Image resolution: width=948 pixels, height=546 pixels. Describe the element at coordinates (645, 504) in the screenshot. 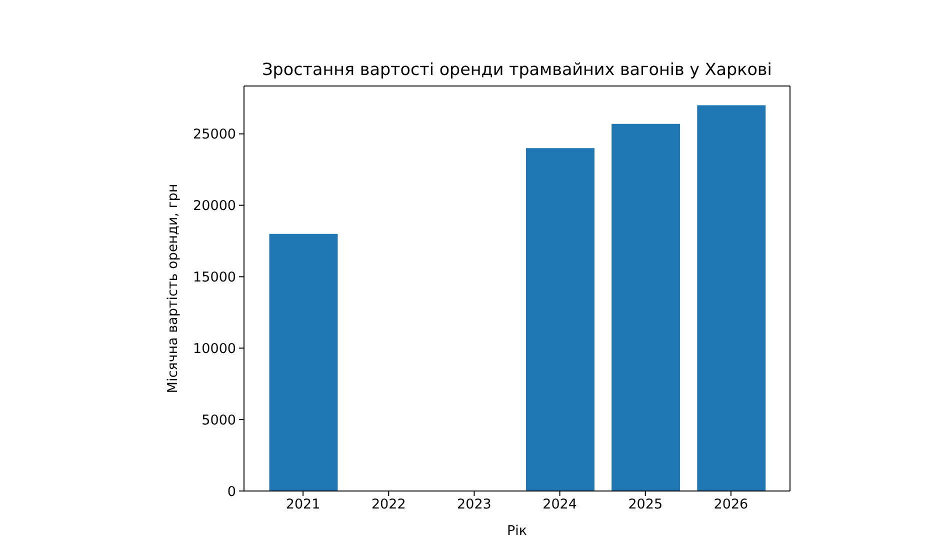

I see `x-tick-label: 2025` at that location.